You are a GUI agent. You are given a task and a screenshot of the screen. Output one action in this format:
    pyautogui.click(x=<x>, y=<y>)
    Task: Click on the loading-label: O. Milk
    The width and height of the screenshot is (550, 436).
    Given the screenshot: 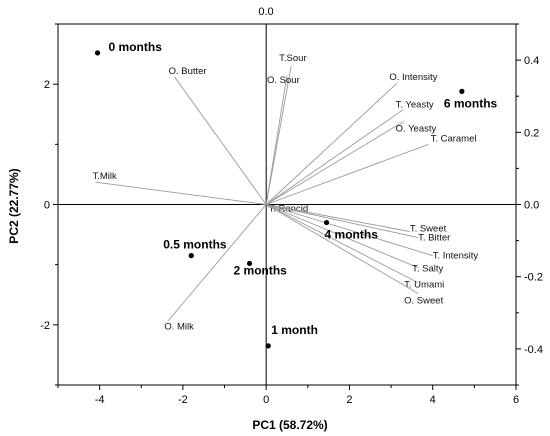 What is the action you would take?
    pyautogui.click(x=179, y=327)
    